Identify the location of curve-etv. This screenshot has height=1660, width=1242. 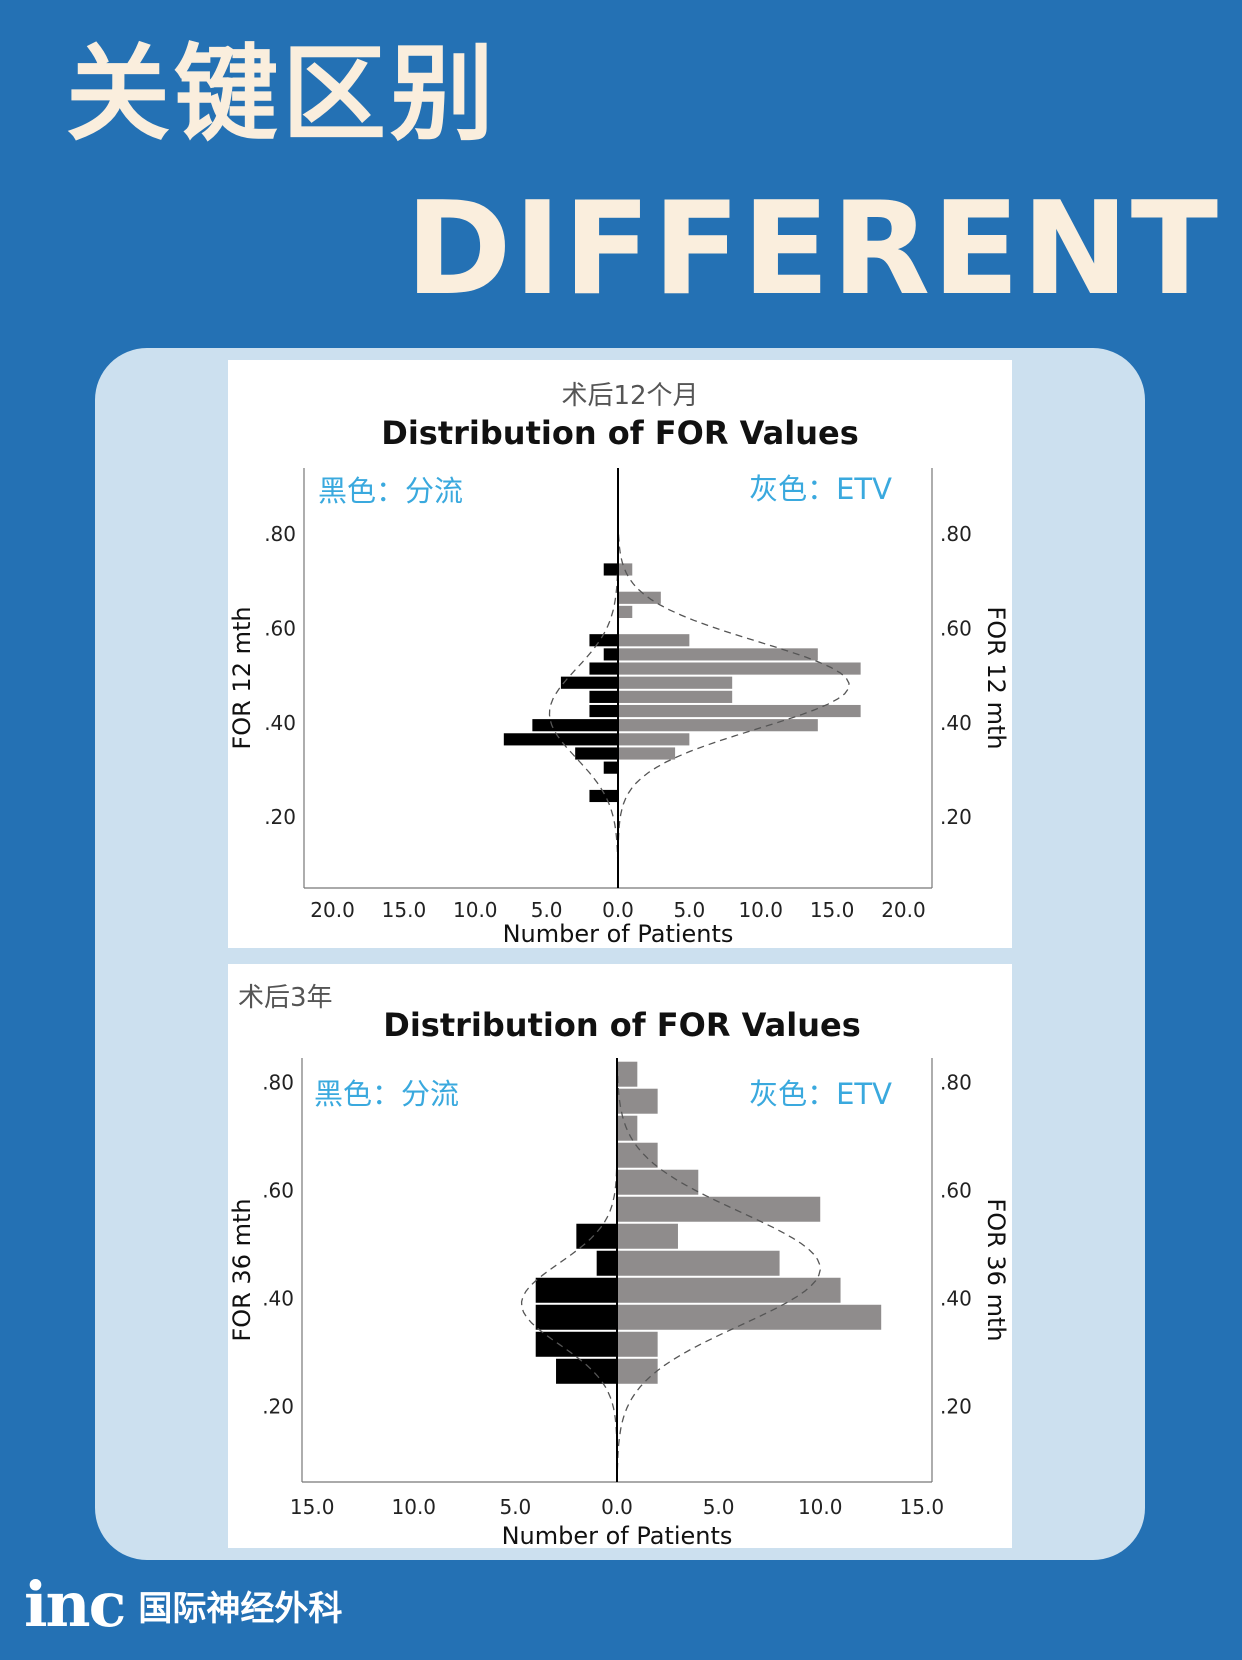
(718, 1269).